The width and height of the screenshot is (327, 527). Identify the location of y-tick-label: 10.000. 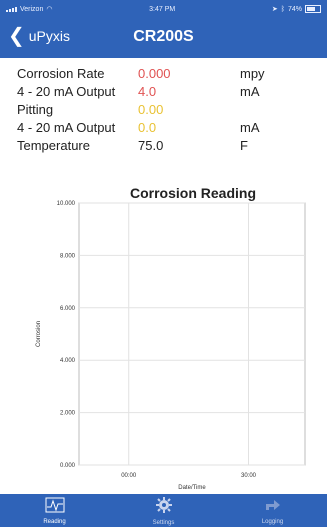
(66, 204).